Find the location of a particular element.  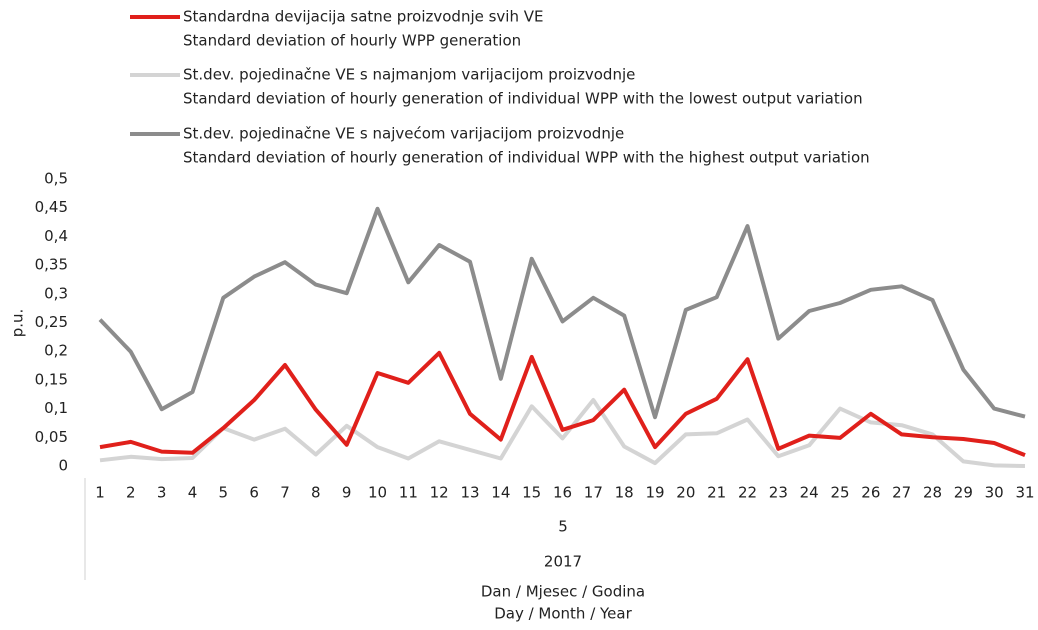

x-tick-label: 16 is located at coordinates (562, 493).